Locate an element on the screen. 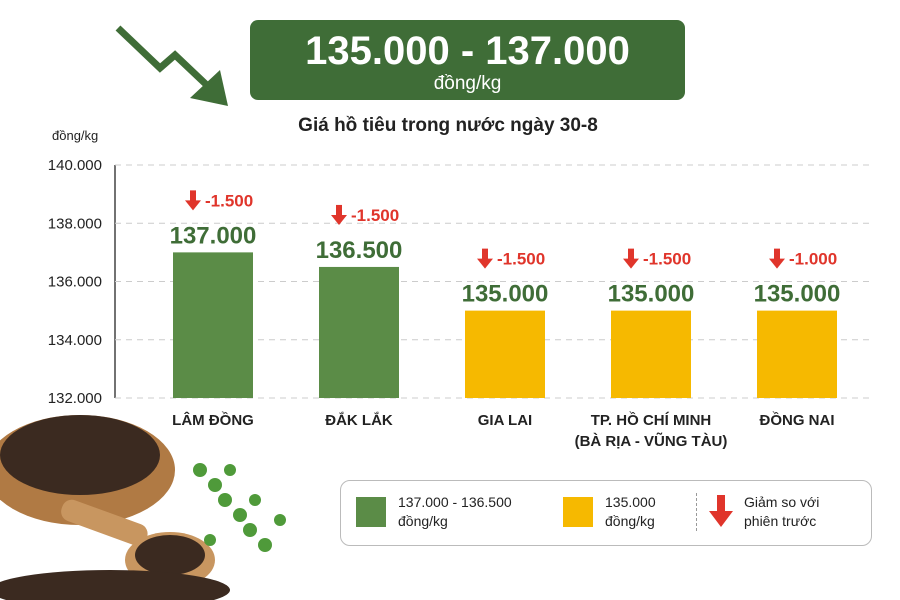 Image resolution: width=900 pixels, height=600 pixels. x-tick-label: LÂM ĐỒNG is located at coordinates (213, 420).